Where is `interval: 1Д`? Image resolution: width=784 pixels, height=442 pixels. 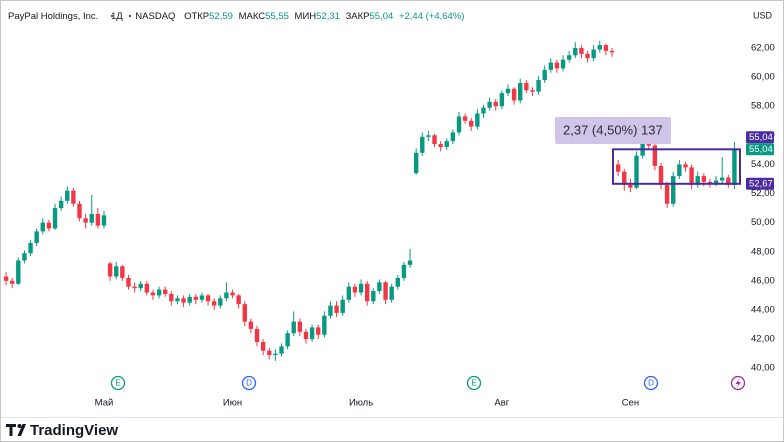 interval: 1Д is located at coordinates (117, 16).